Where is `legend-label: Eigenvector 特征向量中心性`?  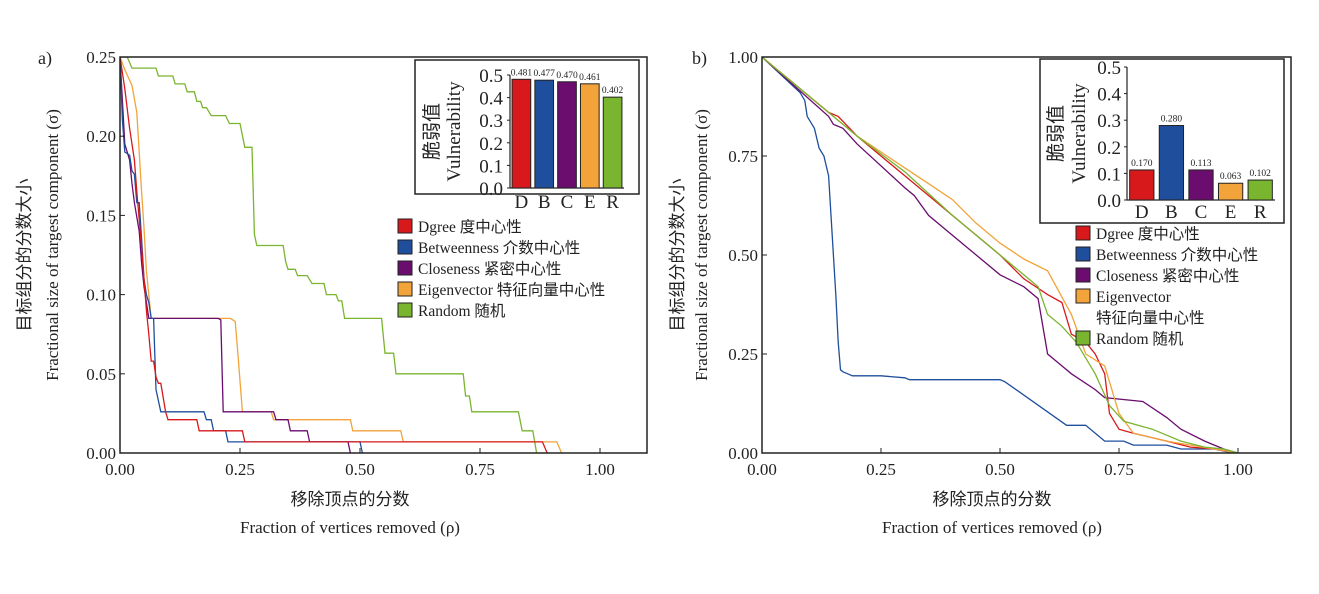 legend-label: Eigenvector 特征向量中心性 is located at coordinates (511, 290).